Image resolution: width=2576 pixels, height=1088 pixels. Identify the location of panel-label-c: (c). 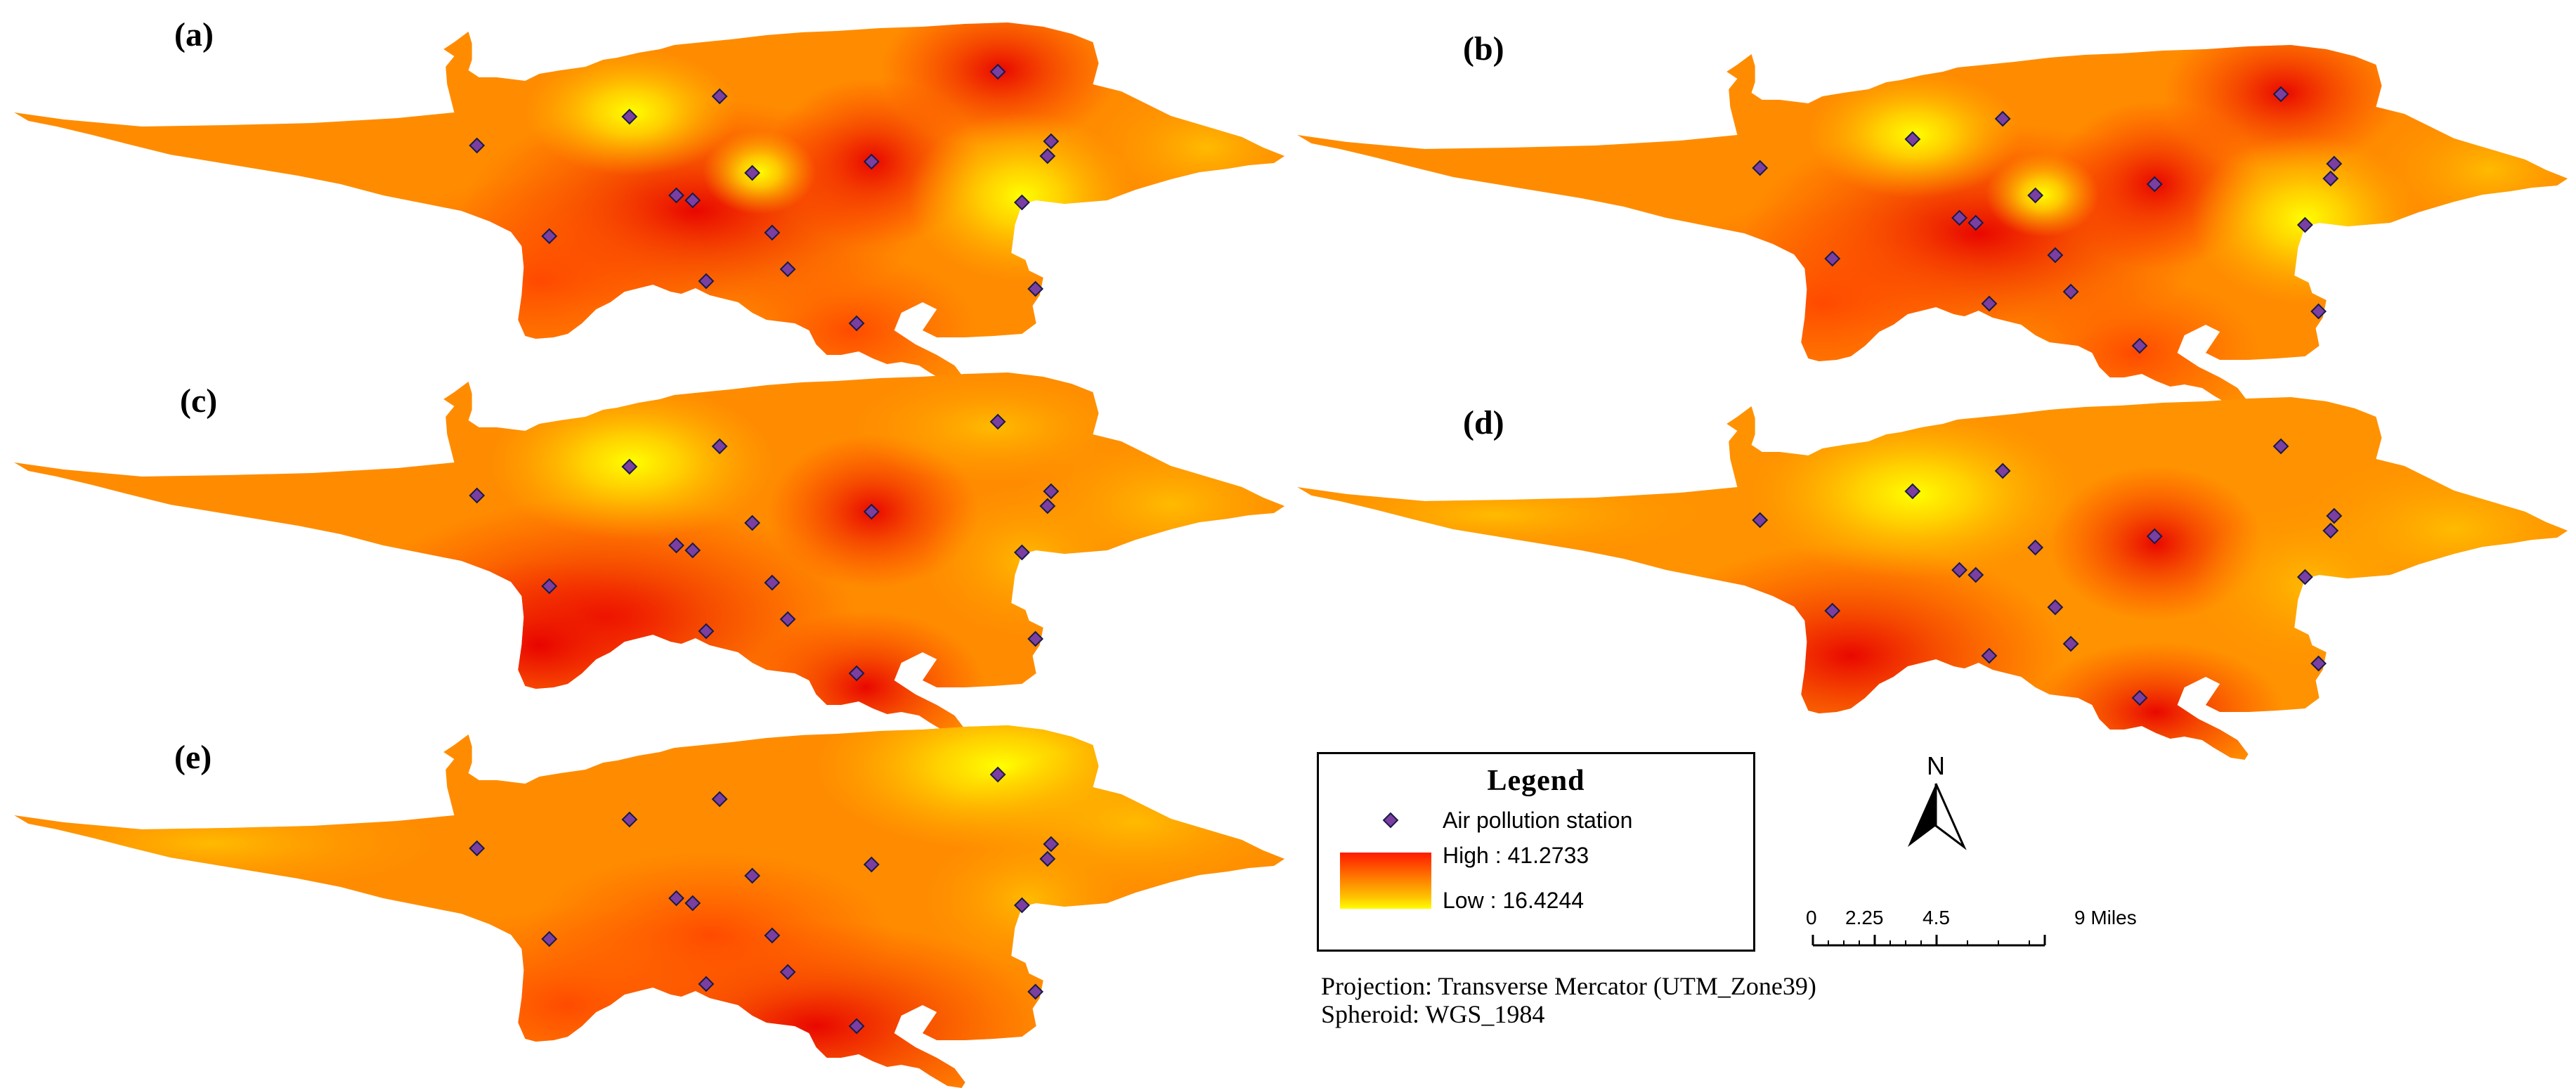
(199, 401).